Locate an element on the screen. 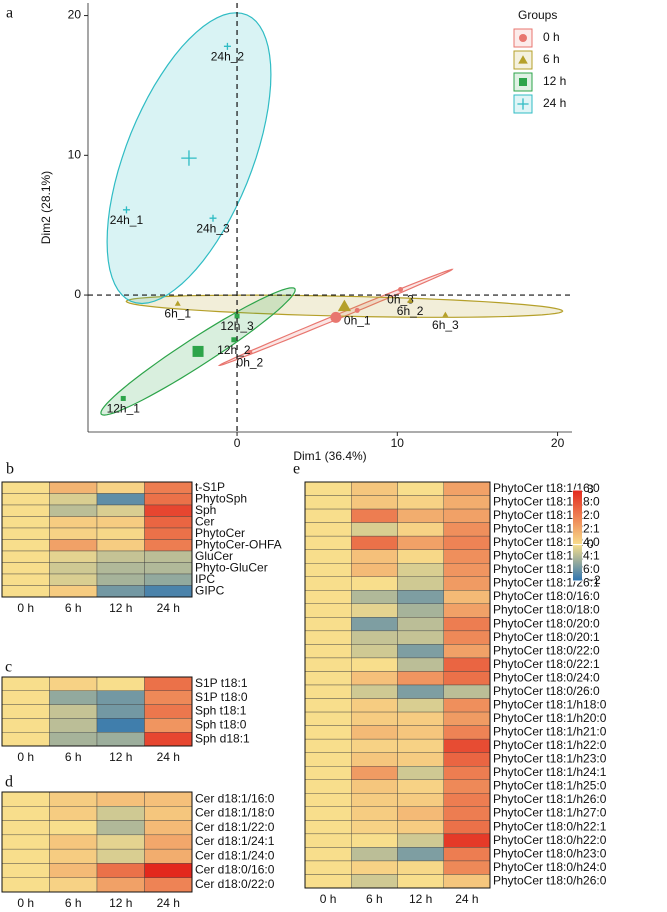  row-label: Cer d18:1/16:0 is located at coordinates (235, 798).